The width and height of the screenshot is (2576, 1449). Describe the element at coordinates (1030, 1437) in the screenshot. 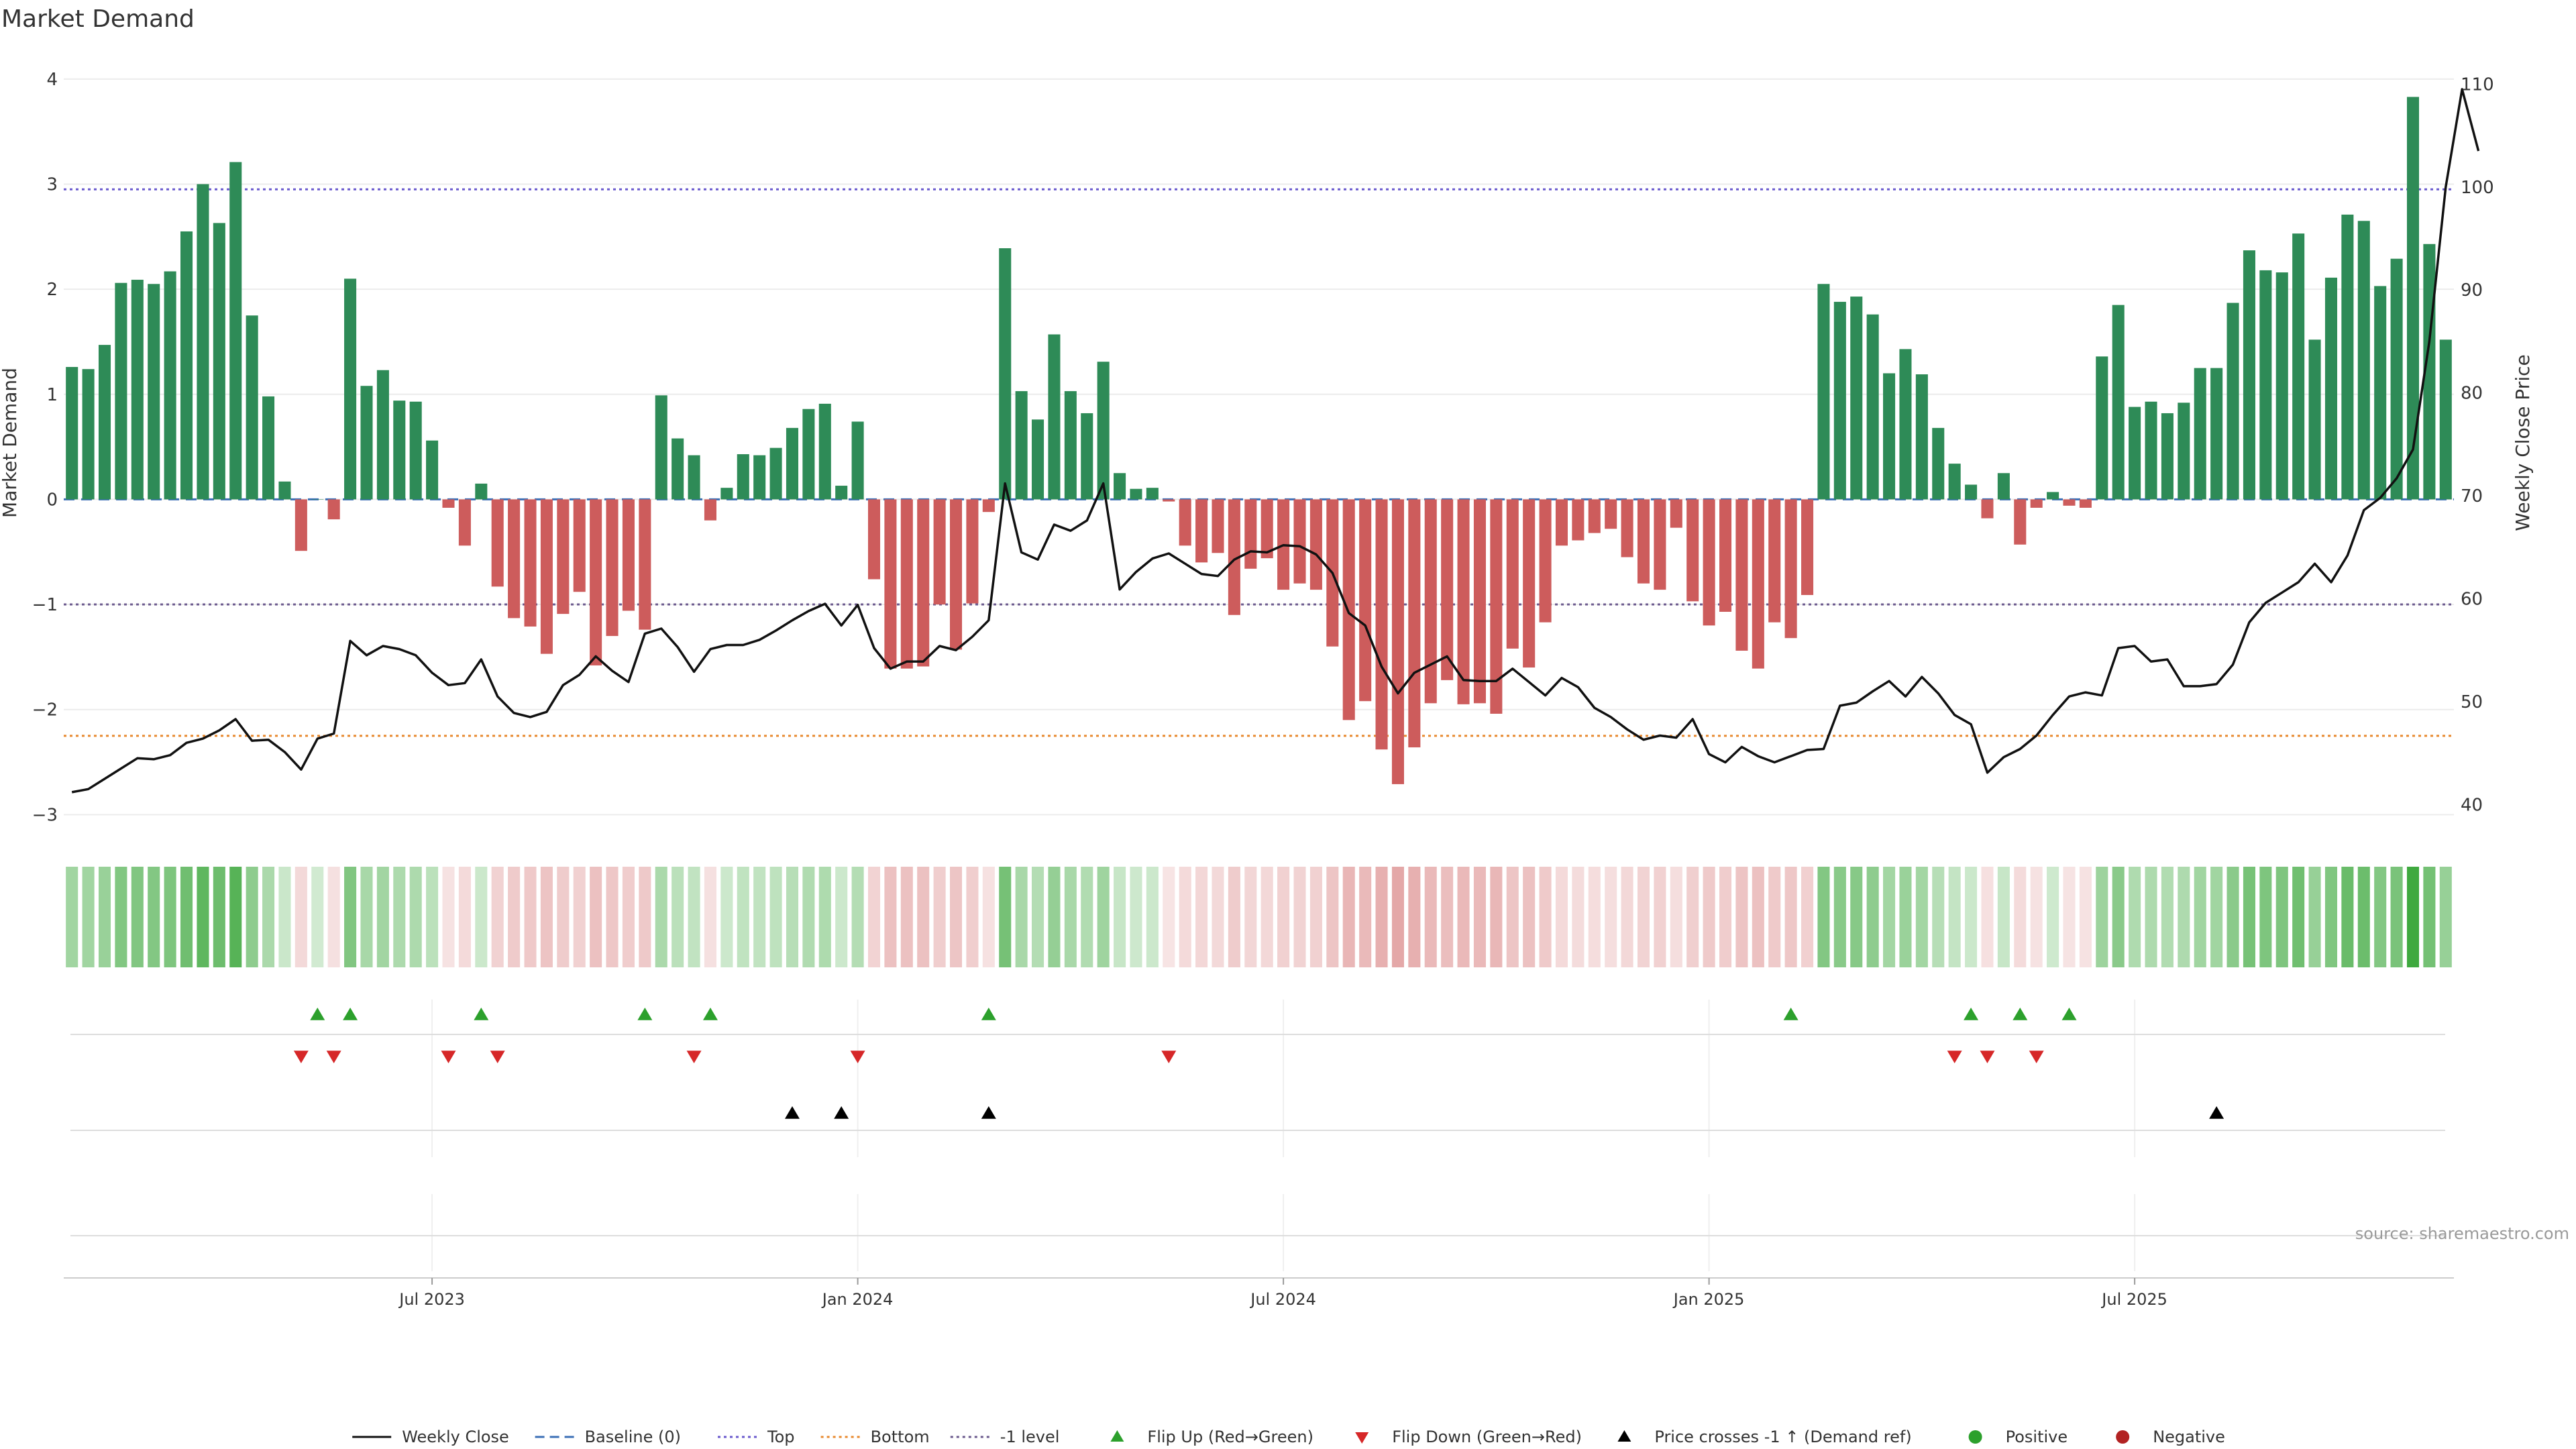

I see `legend-label: -1 level` at that location.